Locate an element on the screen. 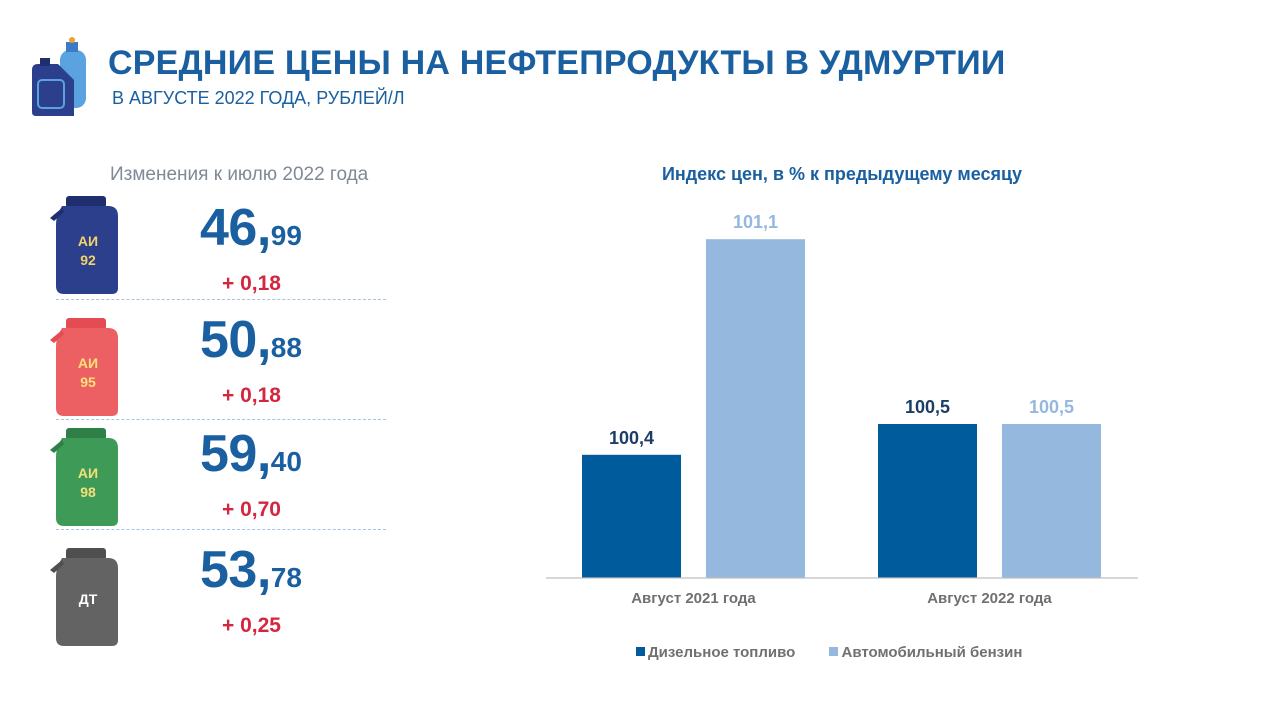  price-integer: 59, is located at coordinates (235, 454).